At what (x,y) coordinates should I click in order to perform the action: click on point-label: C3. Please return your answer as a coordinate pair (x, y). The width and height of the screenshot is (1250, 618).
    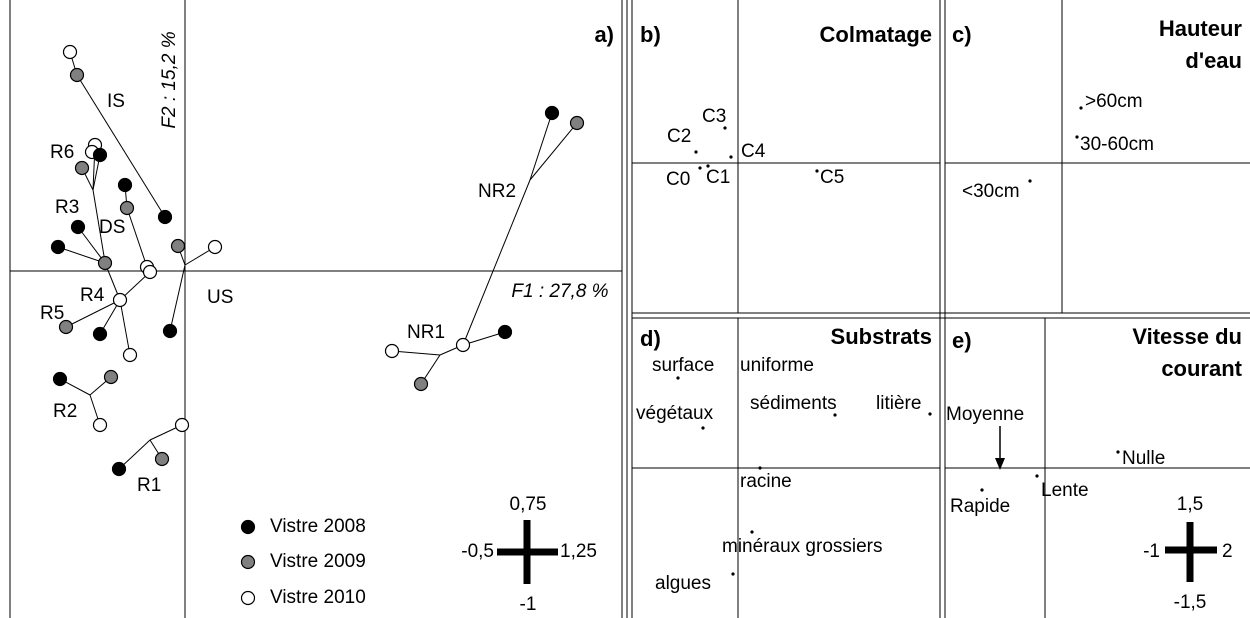
    Looking at the image, I should click on (714, 116).